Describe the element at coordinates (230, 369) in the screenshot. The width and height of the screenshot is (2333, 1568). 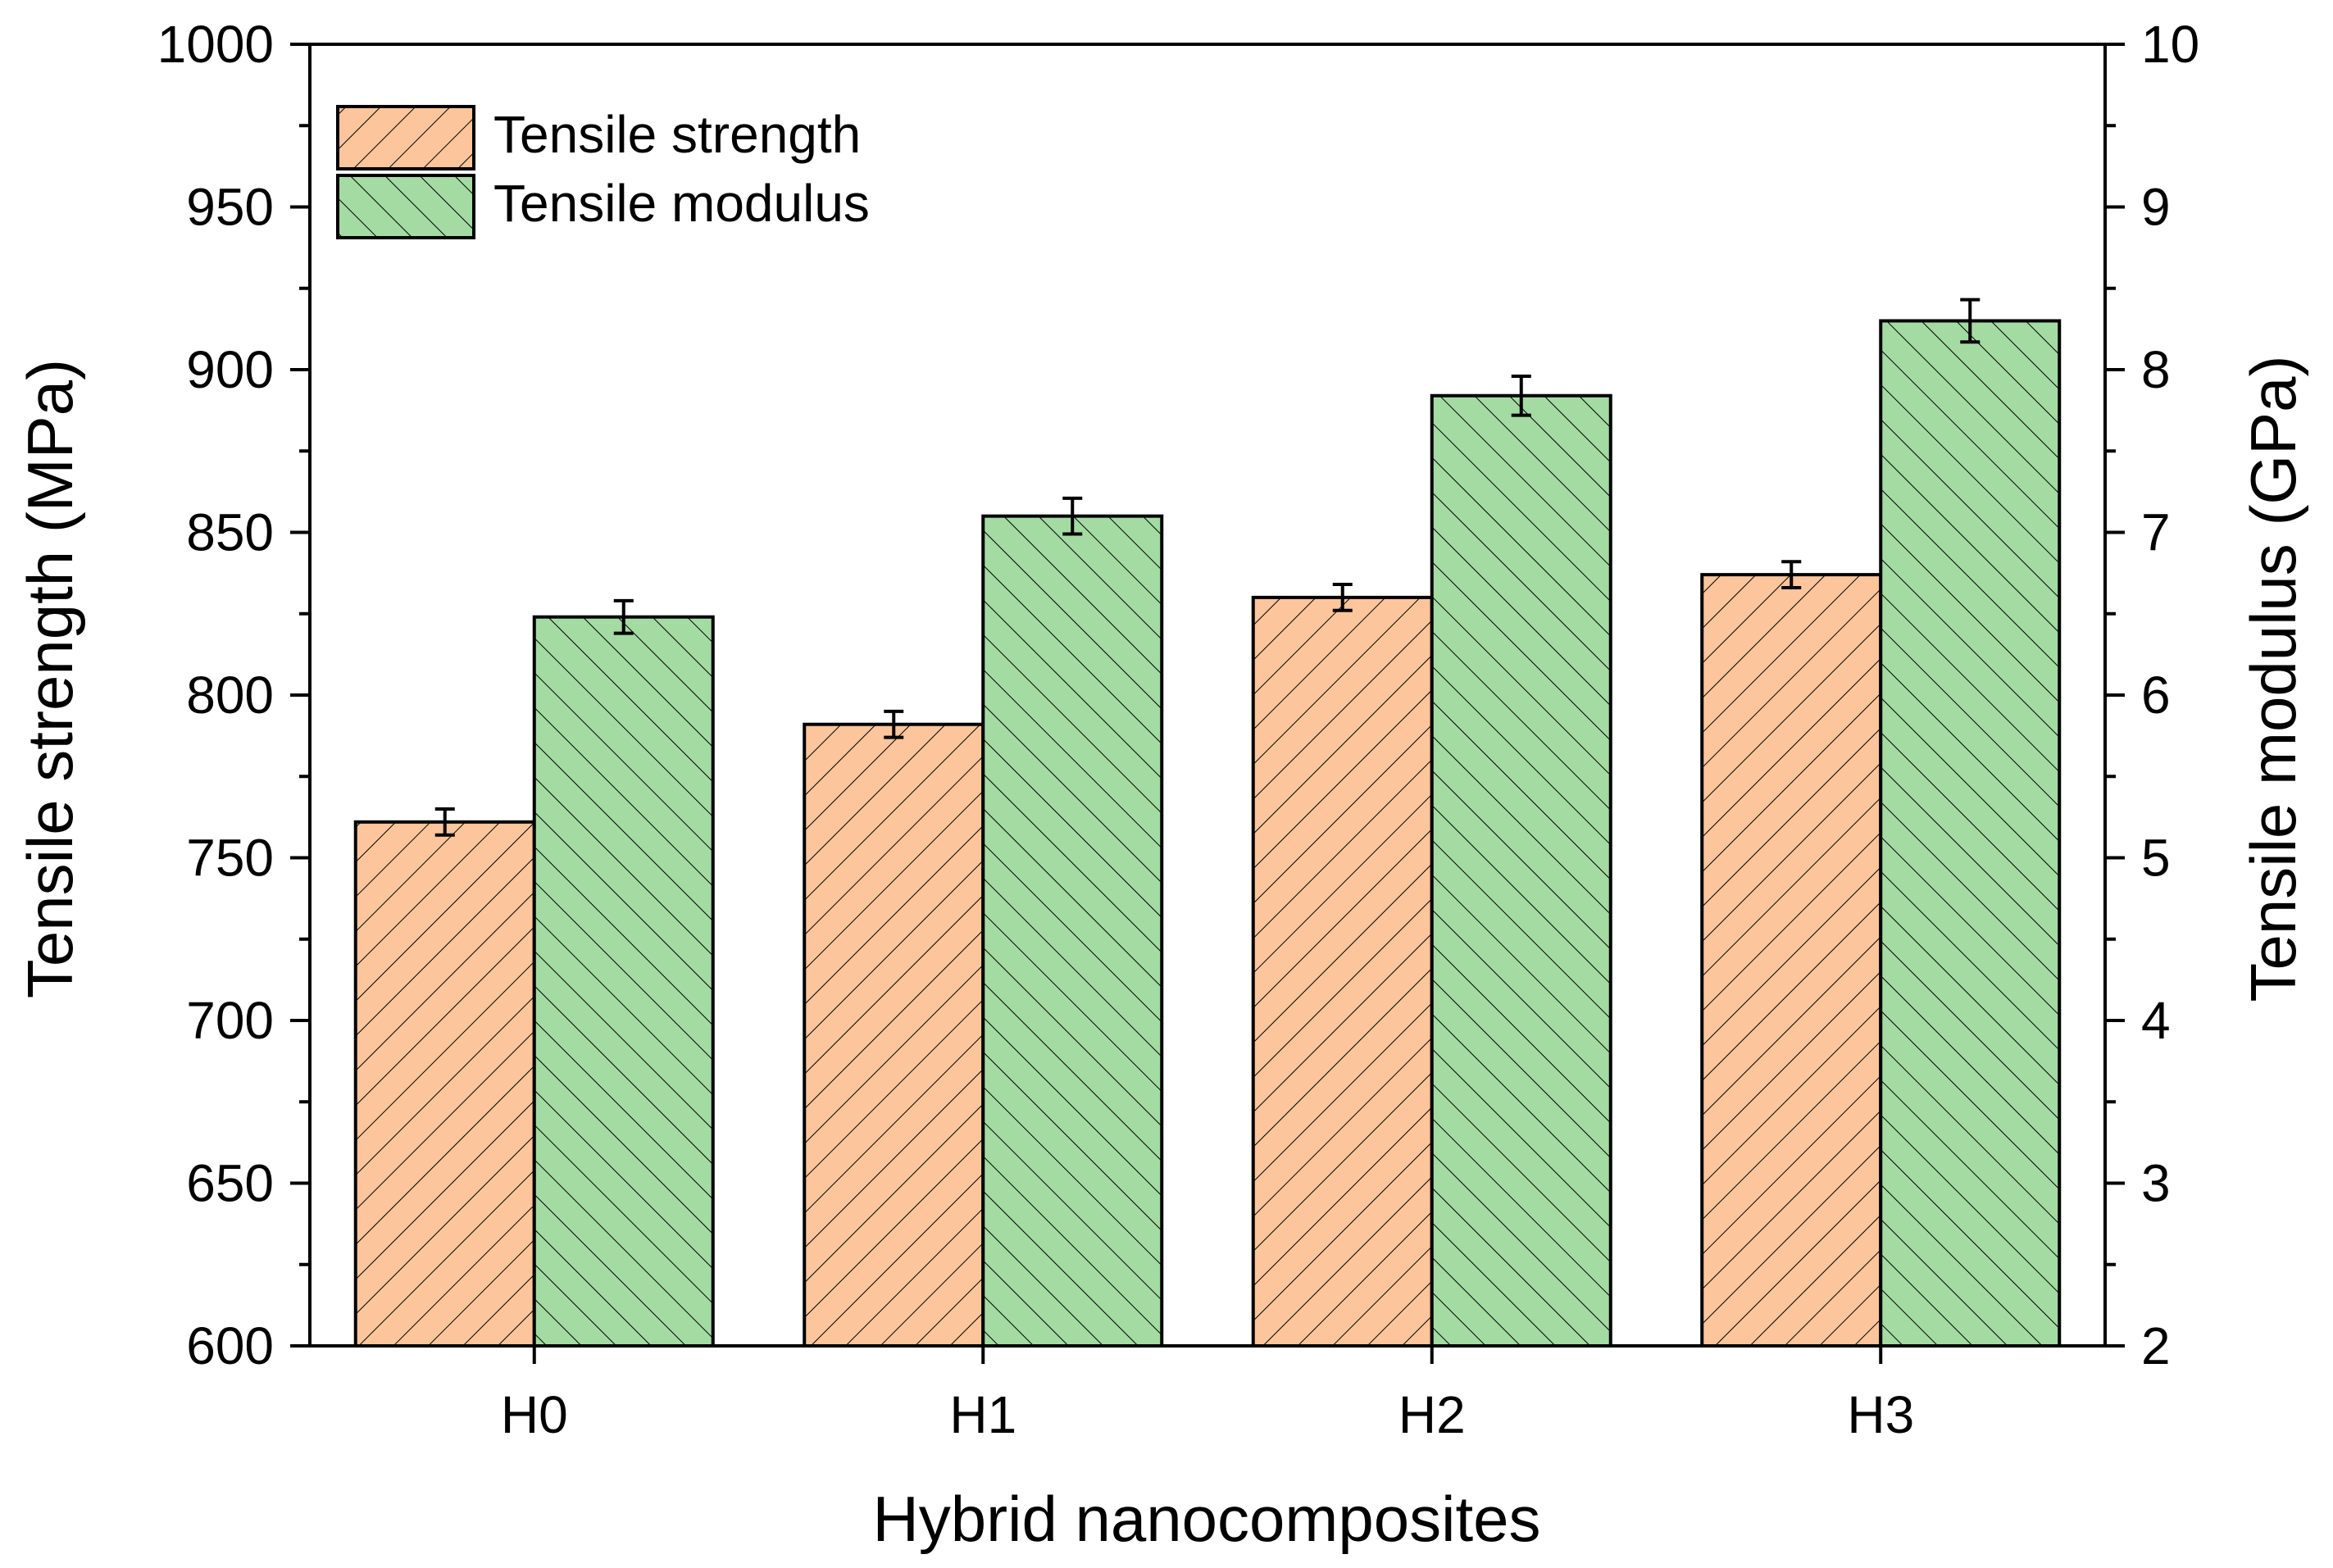
I see `left-y-tick-label: 900` at that location.